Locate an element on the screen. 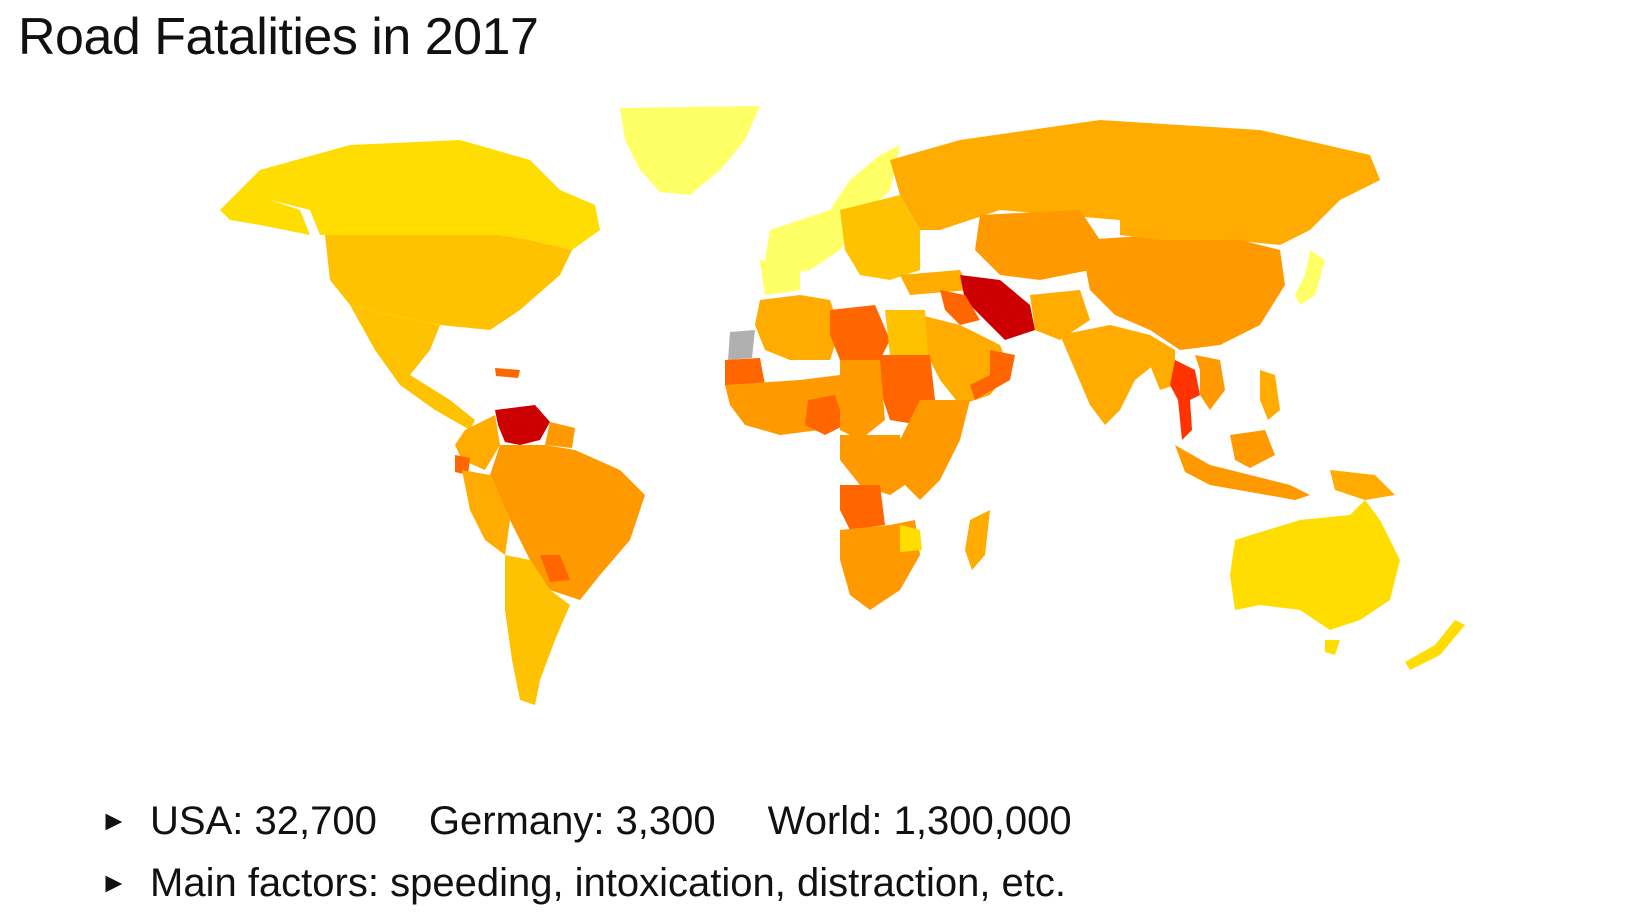 This screenshot has height=915, width=1638. region-vietnam is located at coordinates (1210, 382).